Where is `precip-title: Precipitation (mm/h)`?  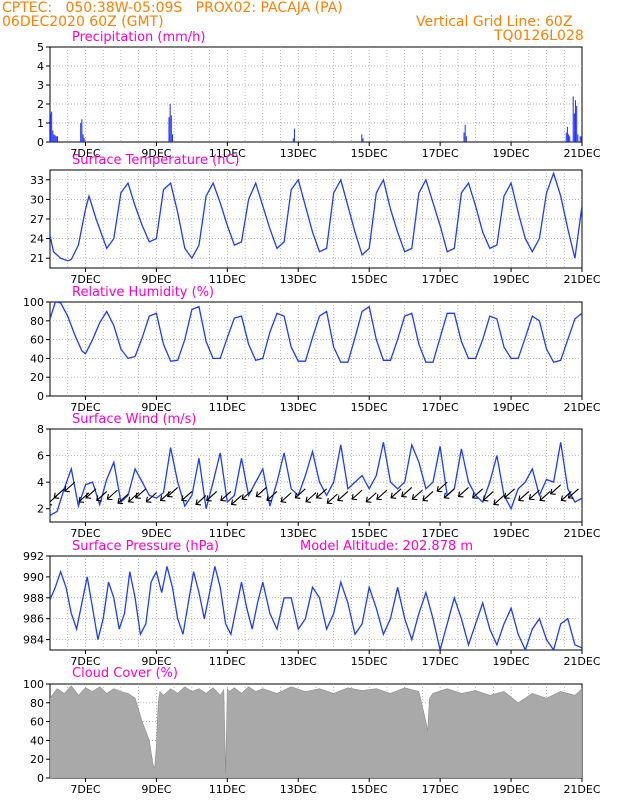
precip-title: Precipitation (mm/h) is located at coordinates (138, 37).